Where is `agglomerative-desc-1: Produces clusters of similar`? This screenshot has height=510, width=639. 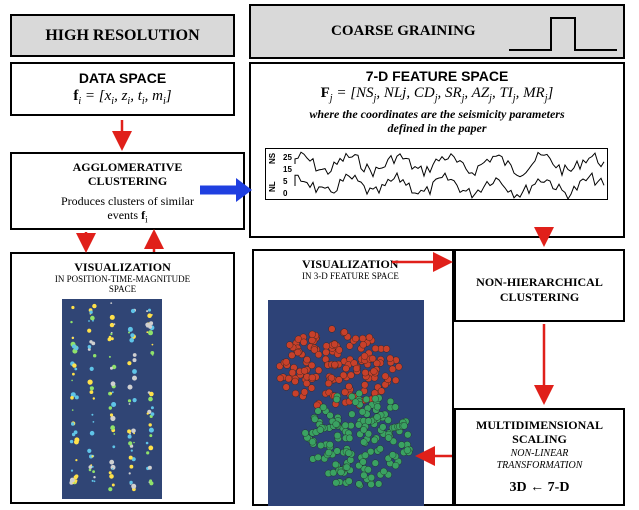
agglomerative-desc-1: Produces clusters of similar is located at coordinates (127, 201).